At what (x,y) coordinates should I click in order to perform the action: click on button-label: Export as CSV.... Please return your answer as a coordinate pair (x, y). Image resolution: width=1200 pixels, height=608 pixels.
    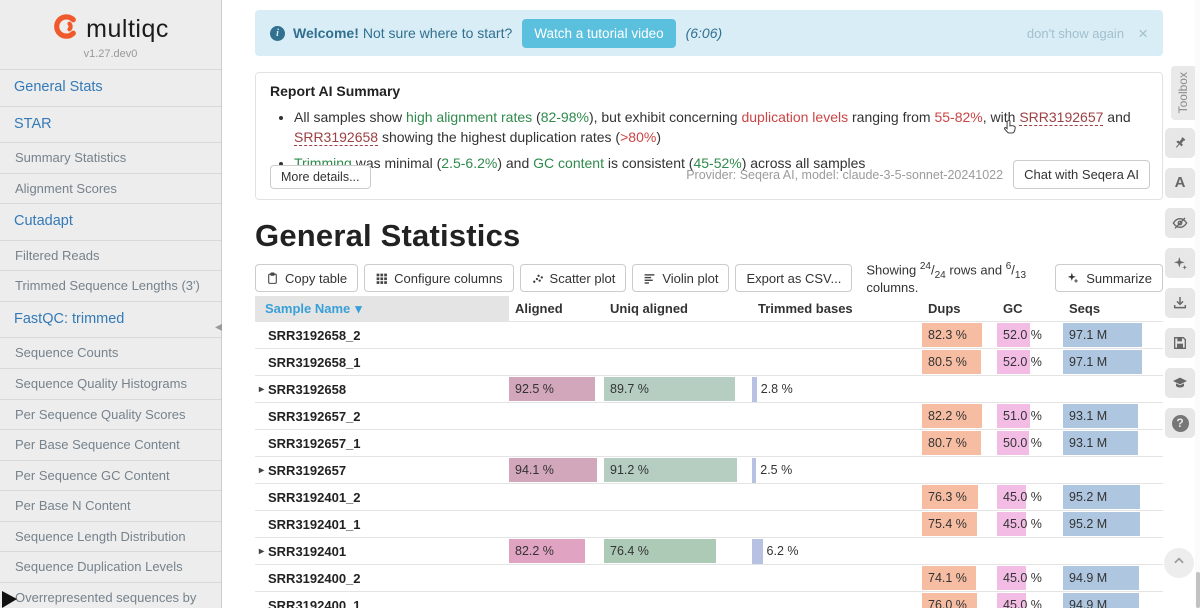
    Looking at the image, I should click on (794, 278).